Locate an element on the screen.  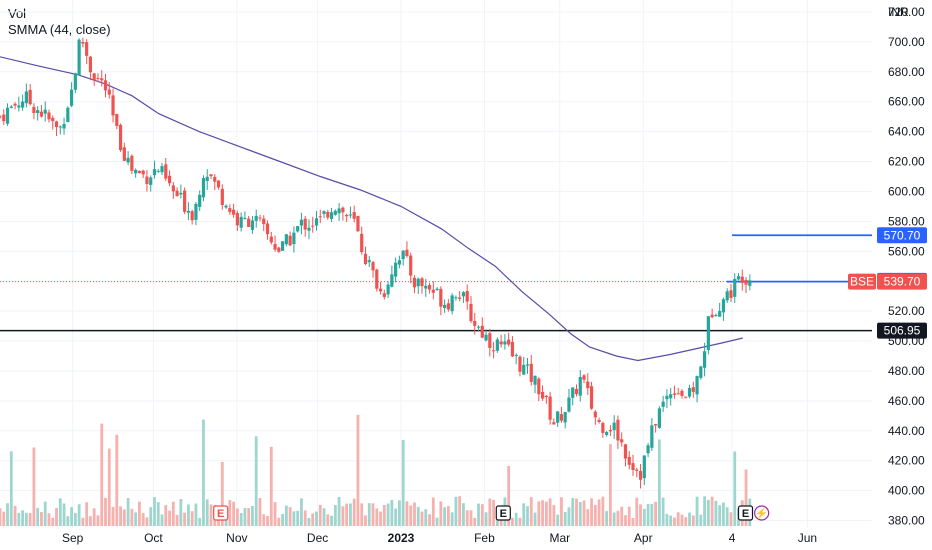
dividend-marker is located at coordinates (762, 513).